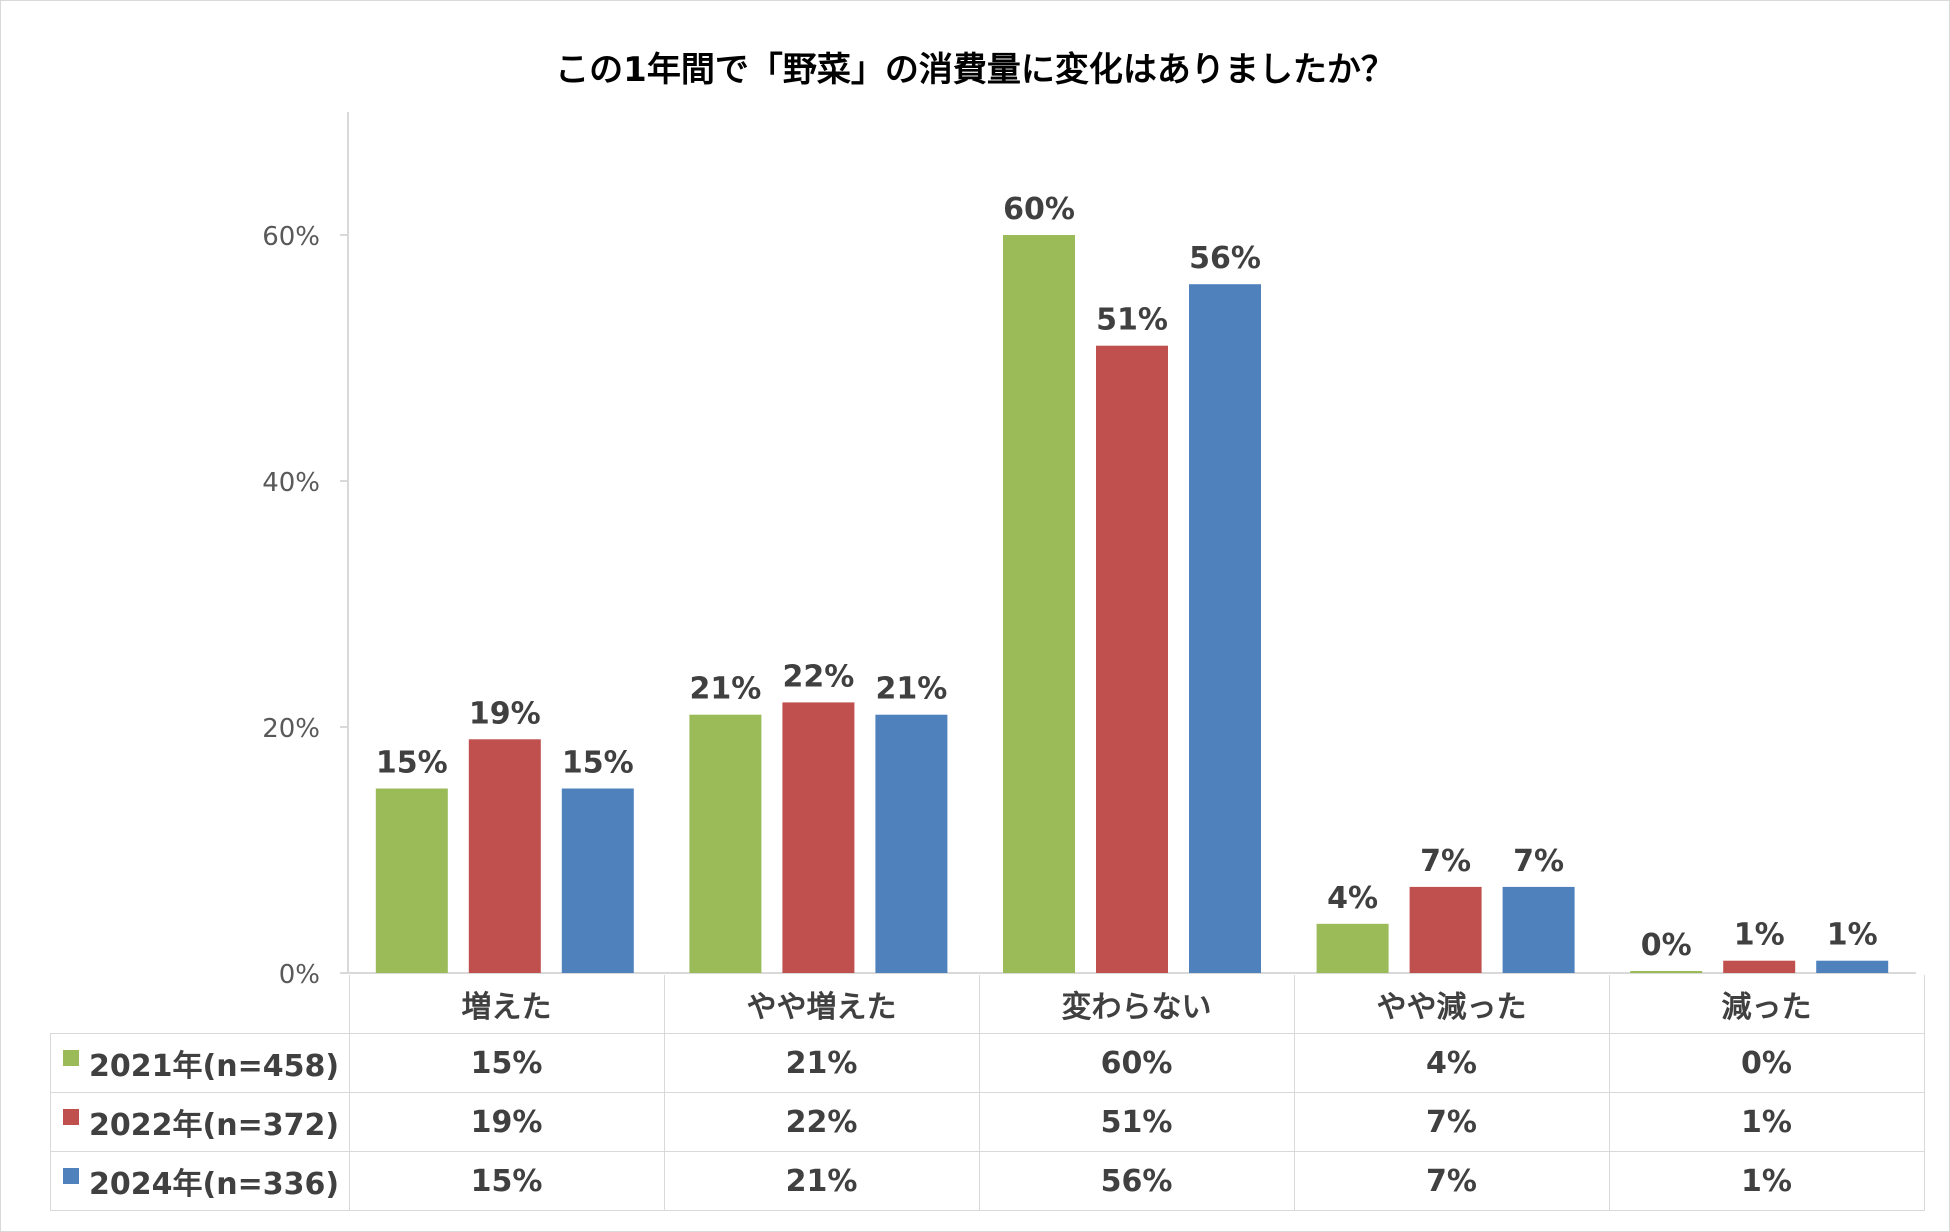 Image resolution: width=1950 pixels, height=1232 pixels. Describe the element at coordinates (1136, 1122) in the screenshot. I see `table-cell: 51%` at that location.